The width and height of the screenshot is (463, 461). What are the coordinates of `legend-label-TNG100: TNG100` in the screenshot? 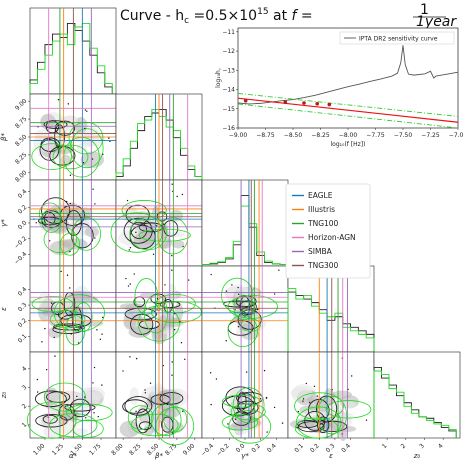 It's located at (323, 223).